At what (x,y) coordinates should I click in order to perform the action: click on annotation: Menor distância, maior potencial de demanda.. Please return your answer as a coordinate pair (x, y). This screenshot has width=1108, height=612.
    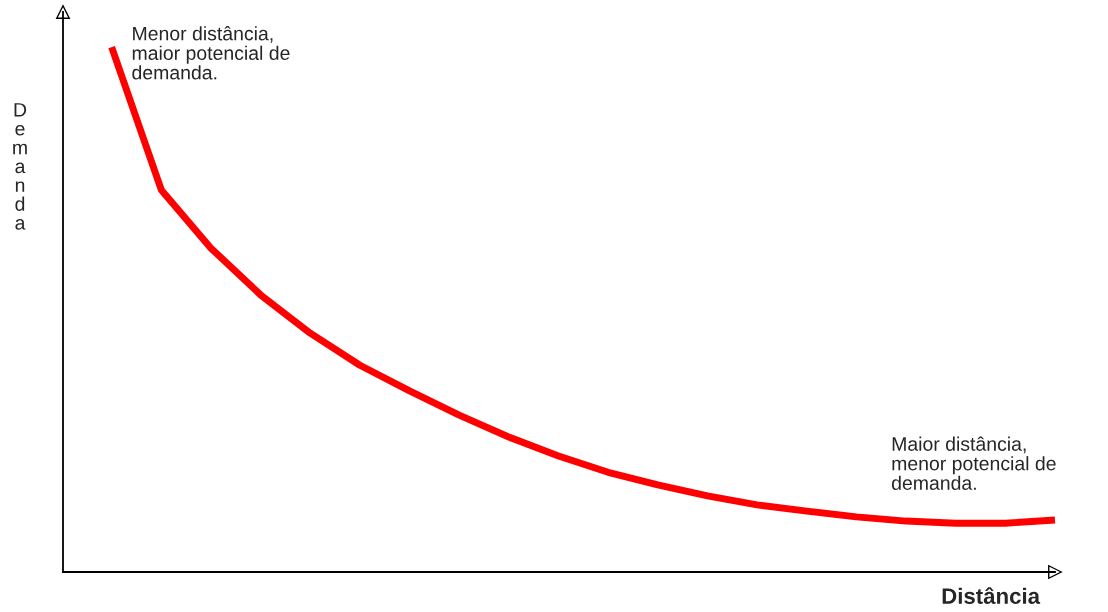
    Looking at the image, I should click on (211, 53).